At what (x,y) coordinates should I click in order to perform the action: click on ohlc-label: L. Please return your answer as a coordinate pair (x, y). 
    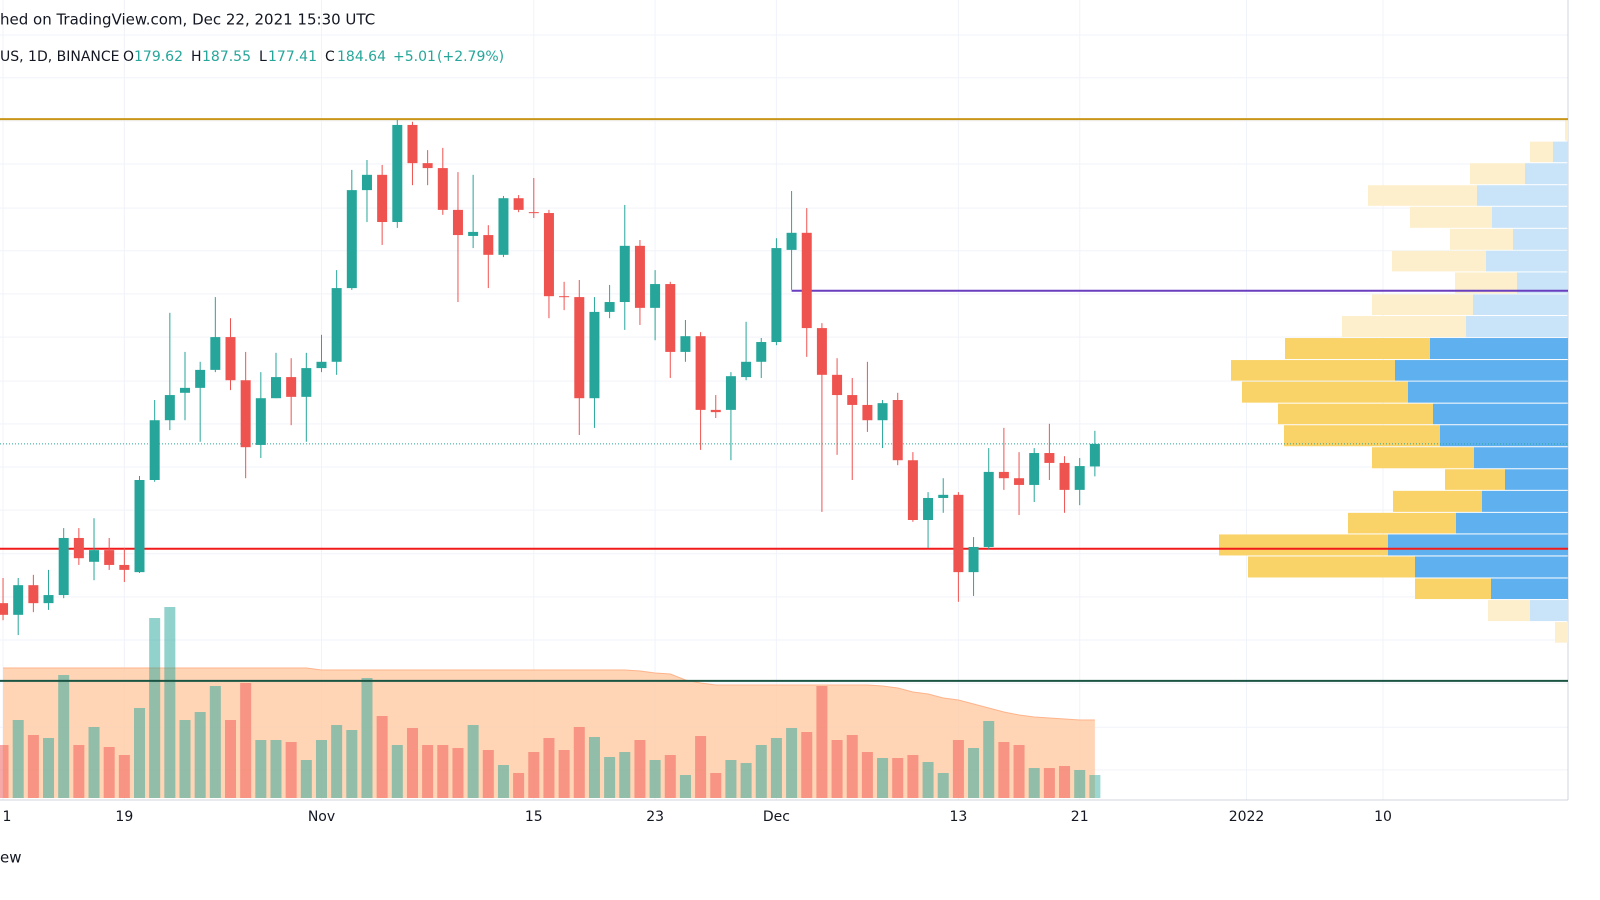
    Looking at the image, I should click on (263, 57).